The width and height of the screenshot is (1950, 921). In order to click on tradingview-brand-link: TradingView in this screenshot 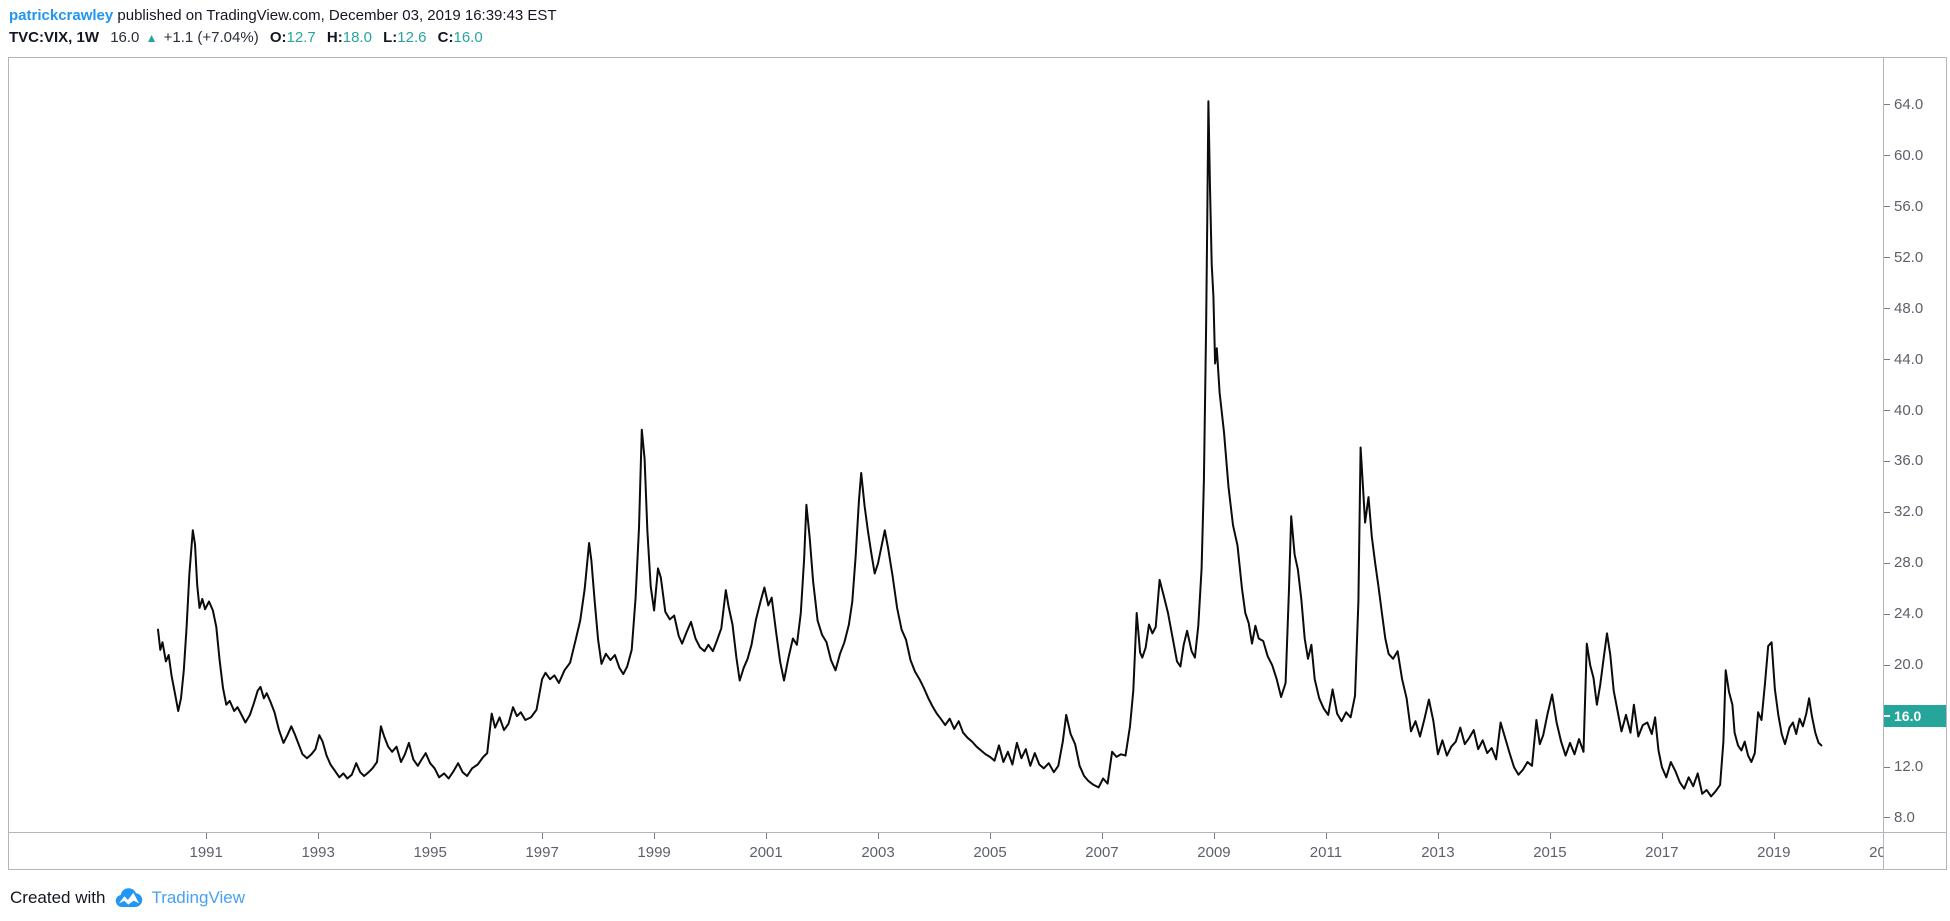, I will do `click(198, 897)`.